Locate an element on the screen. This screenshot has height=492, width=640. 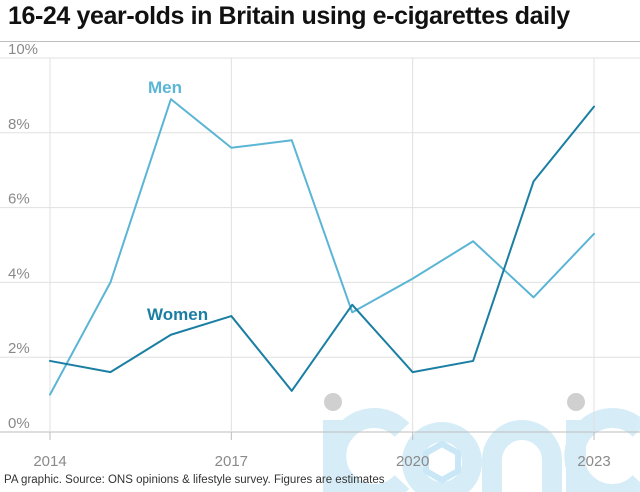
title-divider is located at coordinates (320, 41).